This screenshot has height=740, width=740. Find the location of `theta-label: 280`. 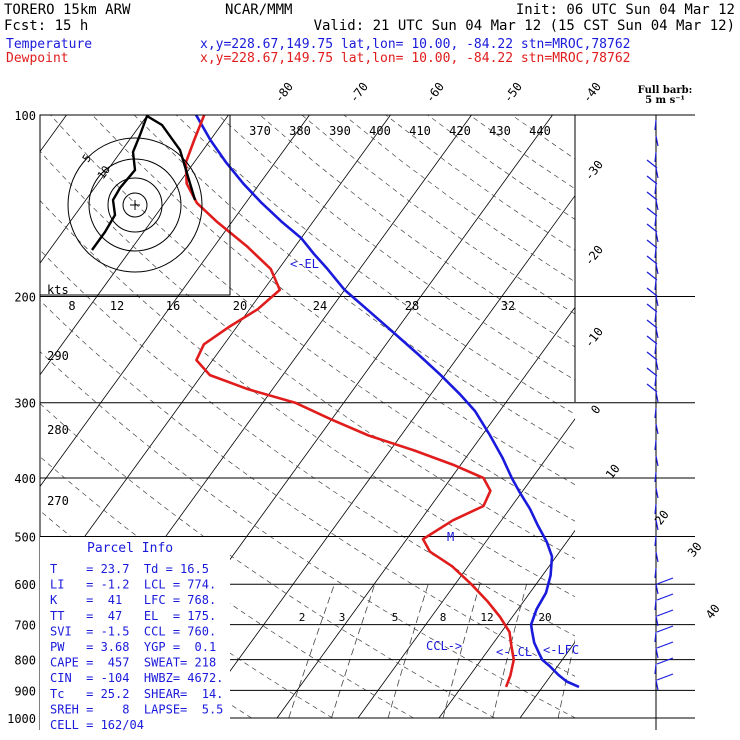

theta-label: 280 is located at coordinates (58, 430).